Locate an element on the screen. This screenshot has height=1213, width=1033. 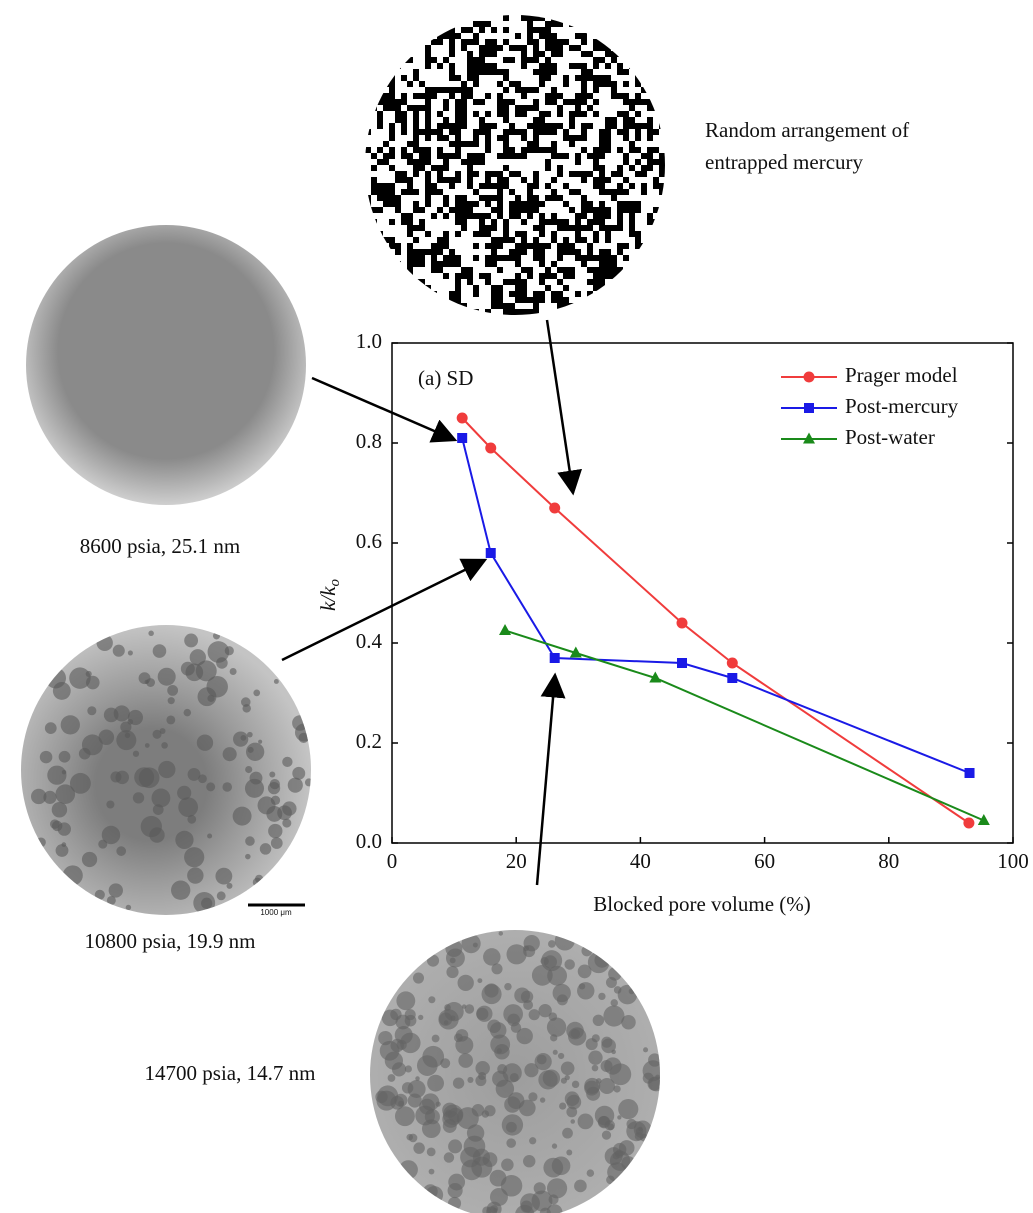
legend-label: Prager model is located at coordinates (901, 375).